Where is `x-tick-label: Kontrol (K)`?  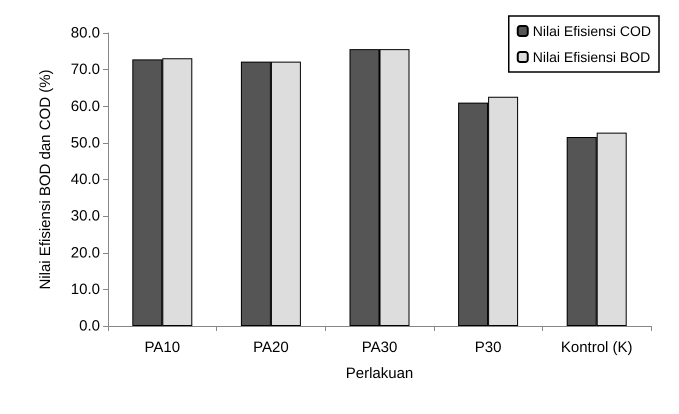
x-tick-label: Kontrol (K) is located at coordinates (596, 347).